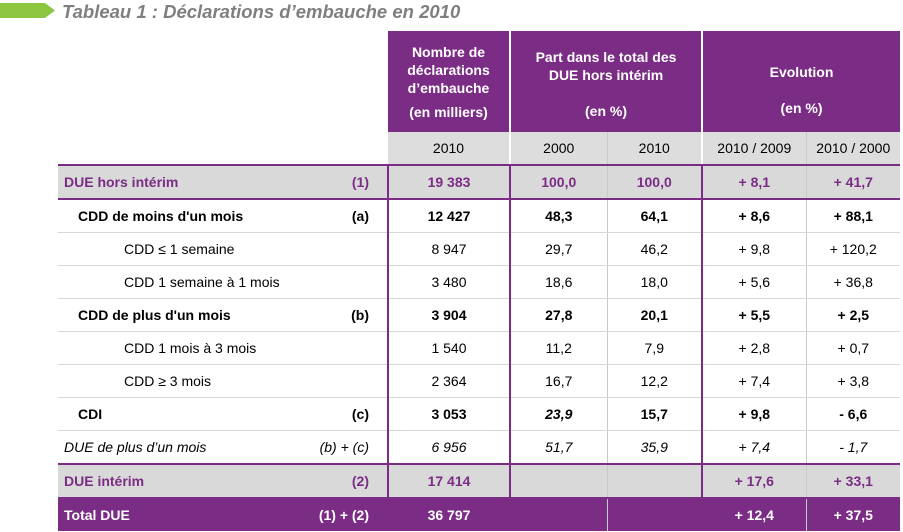  I want to click on cell: + 8,1, so click(754, 182).